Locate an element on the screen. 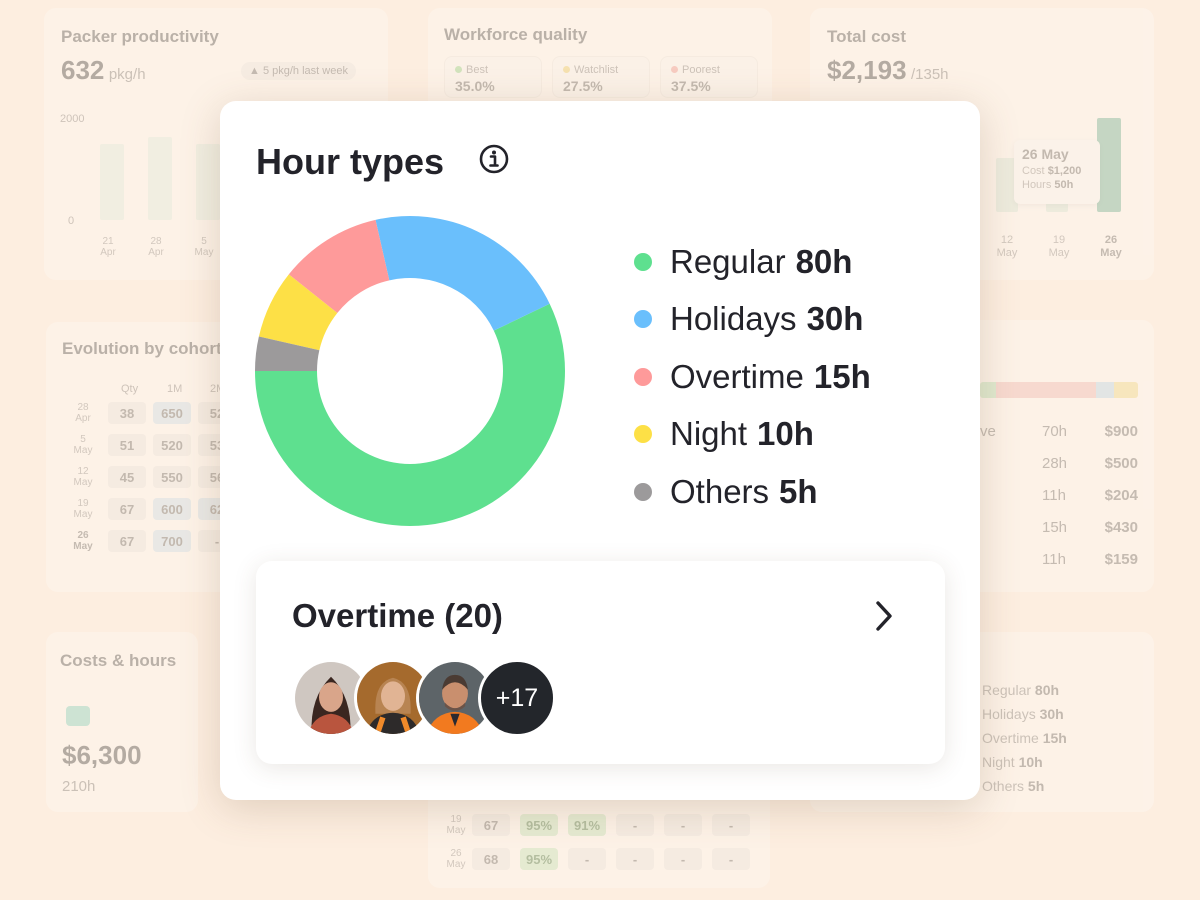 This screenshot has width=1200, height=900. cohort-cell: 45 is located at coordinates (127, 477).